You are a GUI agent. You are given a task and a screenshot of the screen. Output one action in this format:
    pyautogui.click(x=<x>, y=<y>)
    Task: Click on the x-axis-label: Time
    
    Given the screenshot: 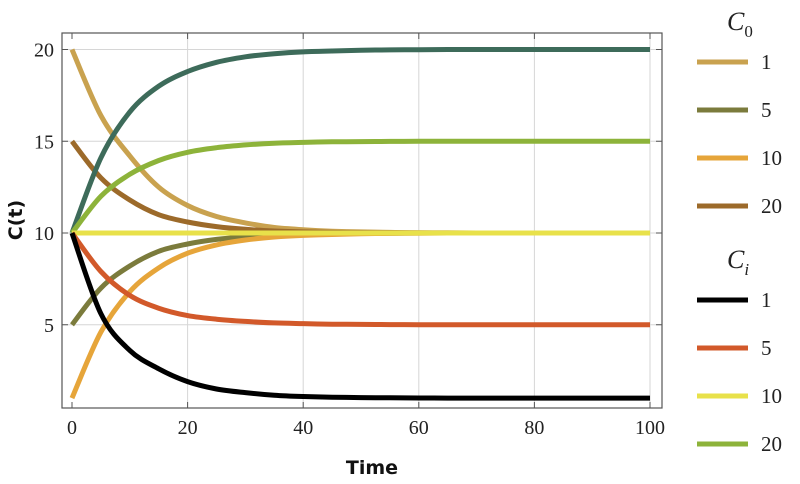 What is the action you would take?
    pyautogui.click(x=372, y=468)
    